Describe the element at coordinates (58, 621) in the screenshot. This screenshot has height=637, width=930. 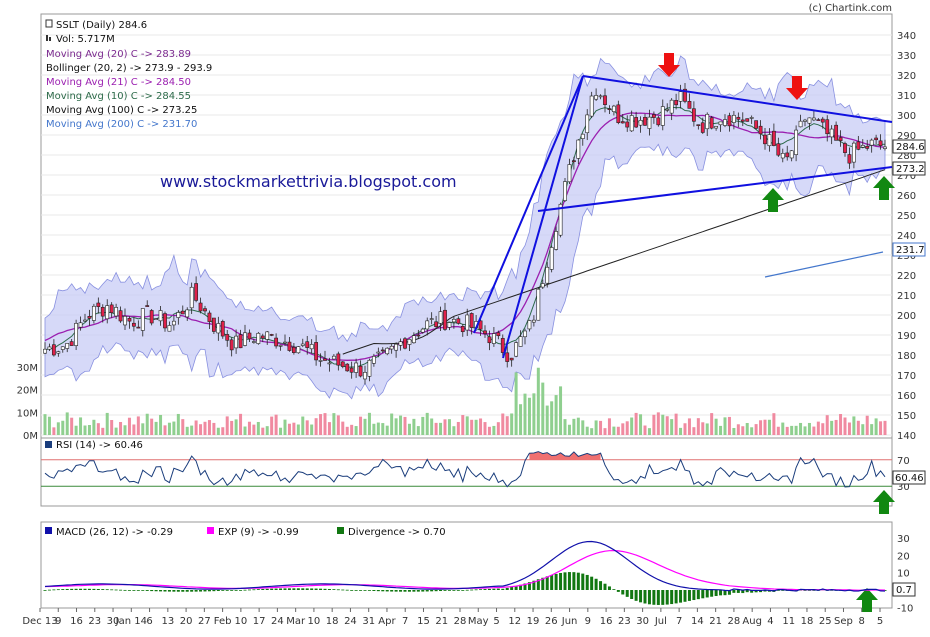
I see `x-tick-label: 9` at that location.